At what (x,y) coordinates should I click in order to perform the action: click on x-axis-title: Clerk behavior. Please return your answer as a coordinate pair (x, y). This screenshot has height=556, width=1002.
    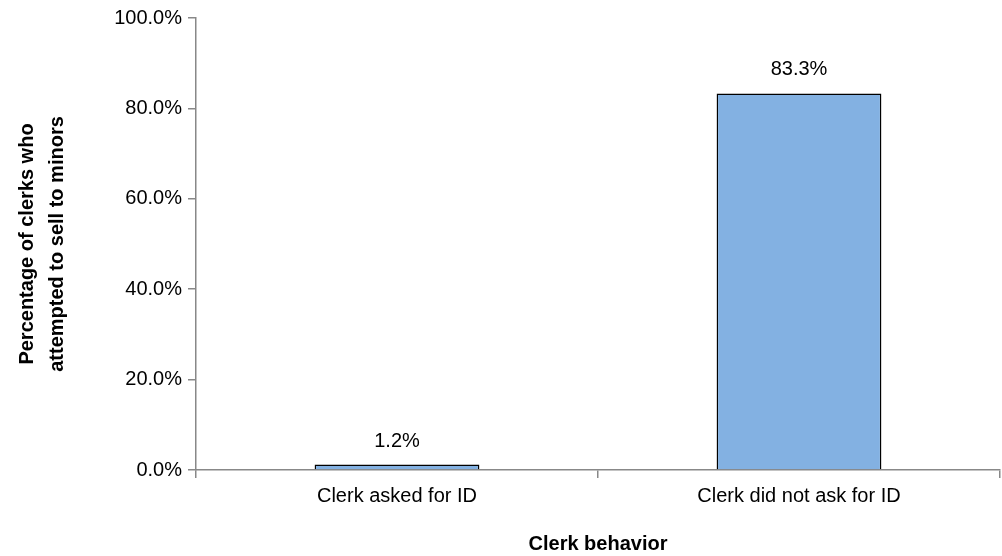
    Looking at the image, I should click on (598, 542).